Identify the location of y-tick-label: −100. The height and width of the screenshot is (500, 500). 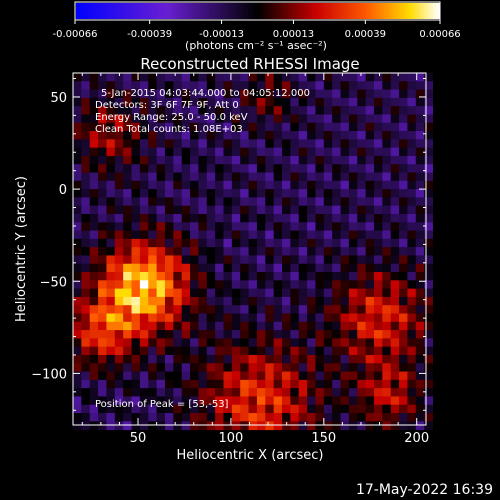
(49, 374).